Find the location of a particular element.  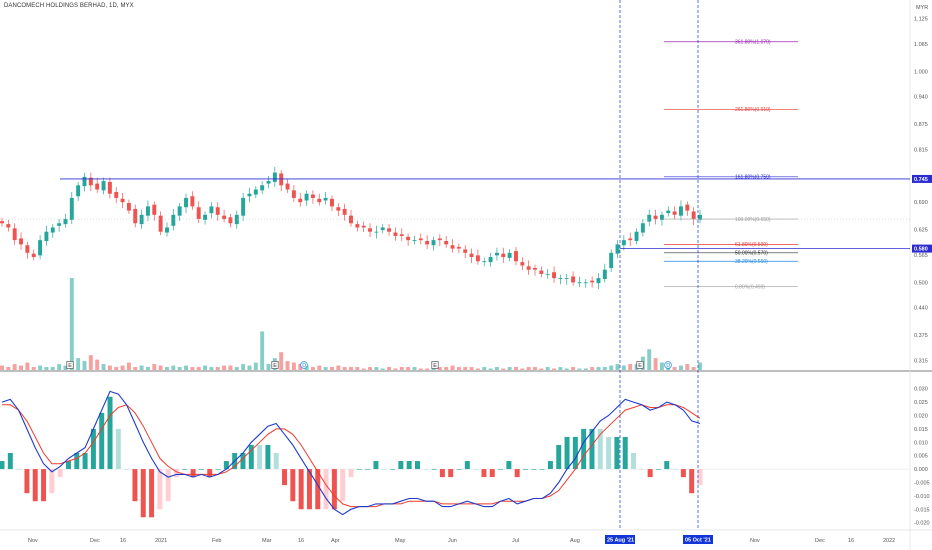

time-tick-label: 2022 is located at coordinates (889, 541).